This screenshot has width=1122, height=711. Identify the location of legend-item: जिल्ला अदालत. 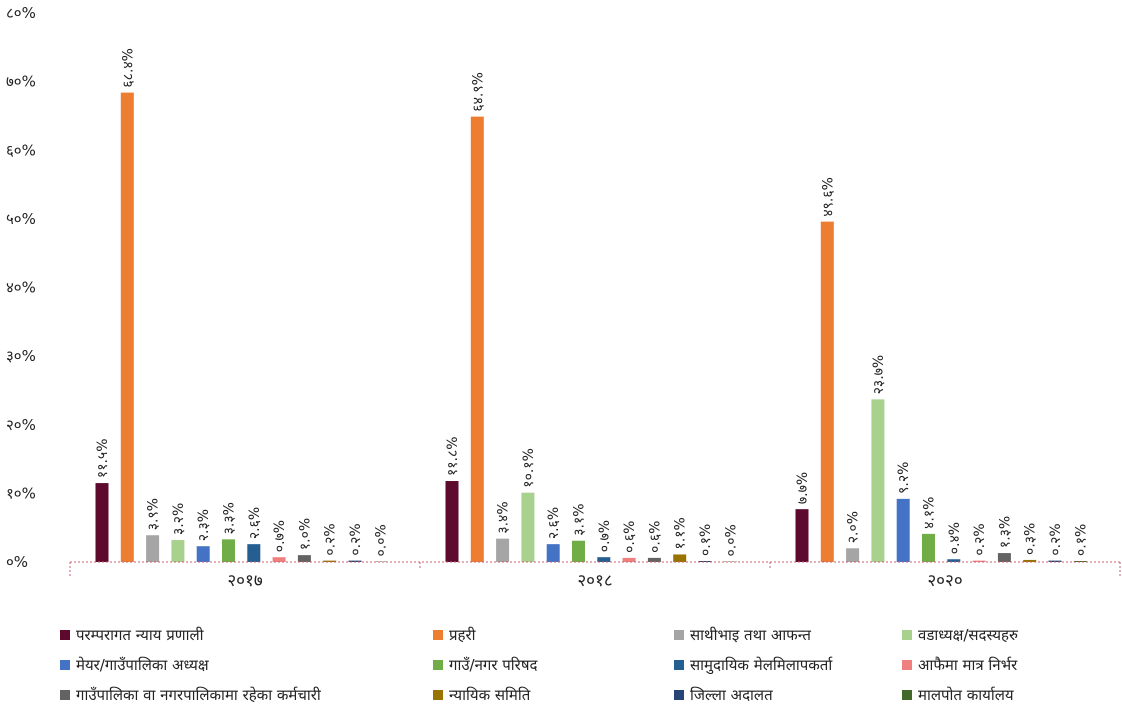
(723, 695).